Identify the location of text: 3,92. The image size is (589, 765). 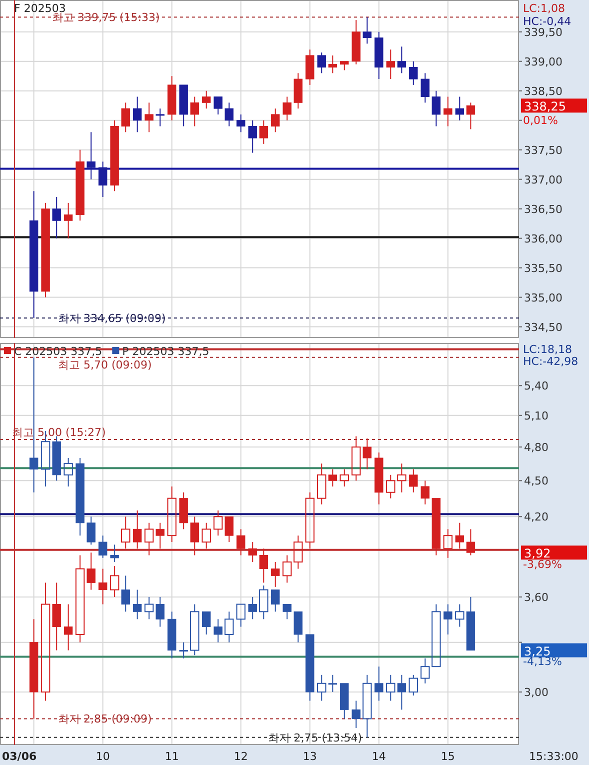
(537, 553).